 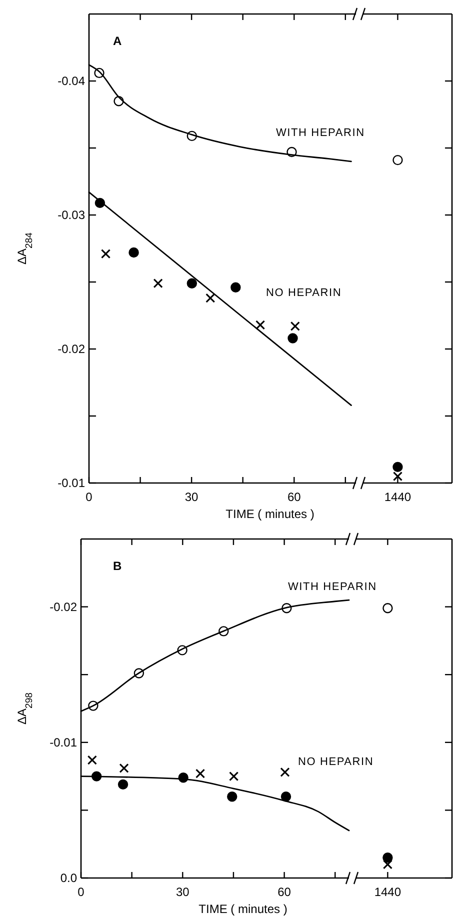 What do you see at coordinates (117, 566) in the screenshot?
I see `text: B` at bounding box center [117, 566].